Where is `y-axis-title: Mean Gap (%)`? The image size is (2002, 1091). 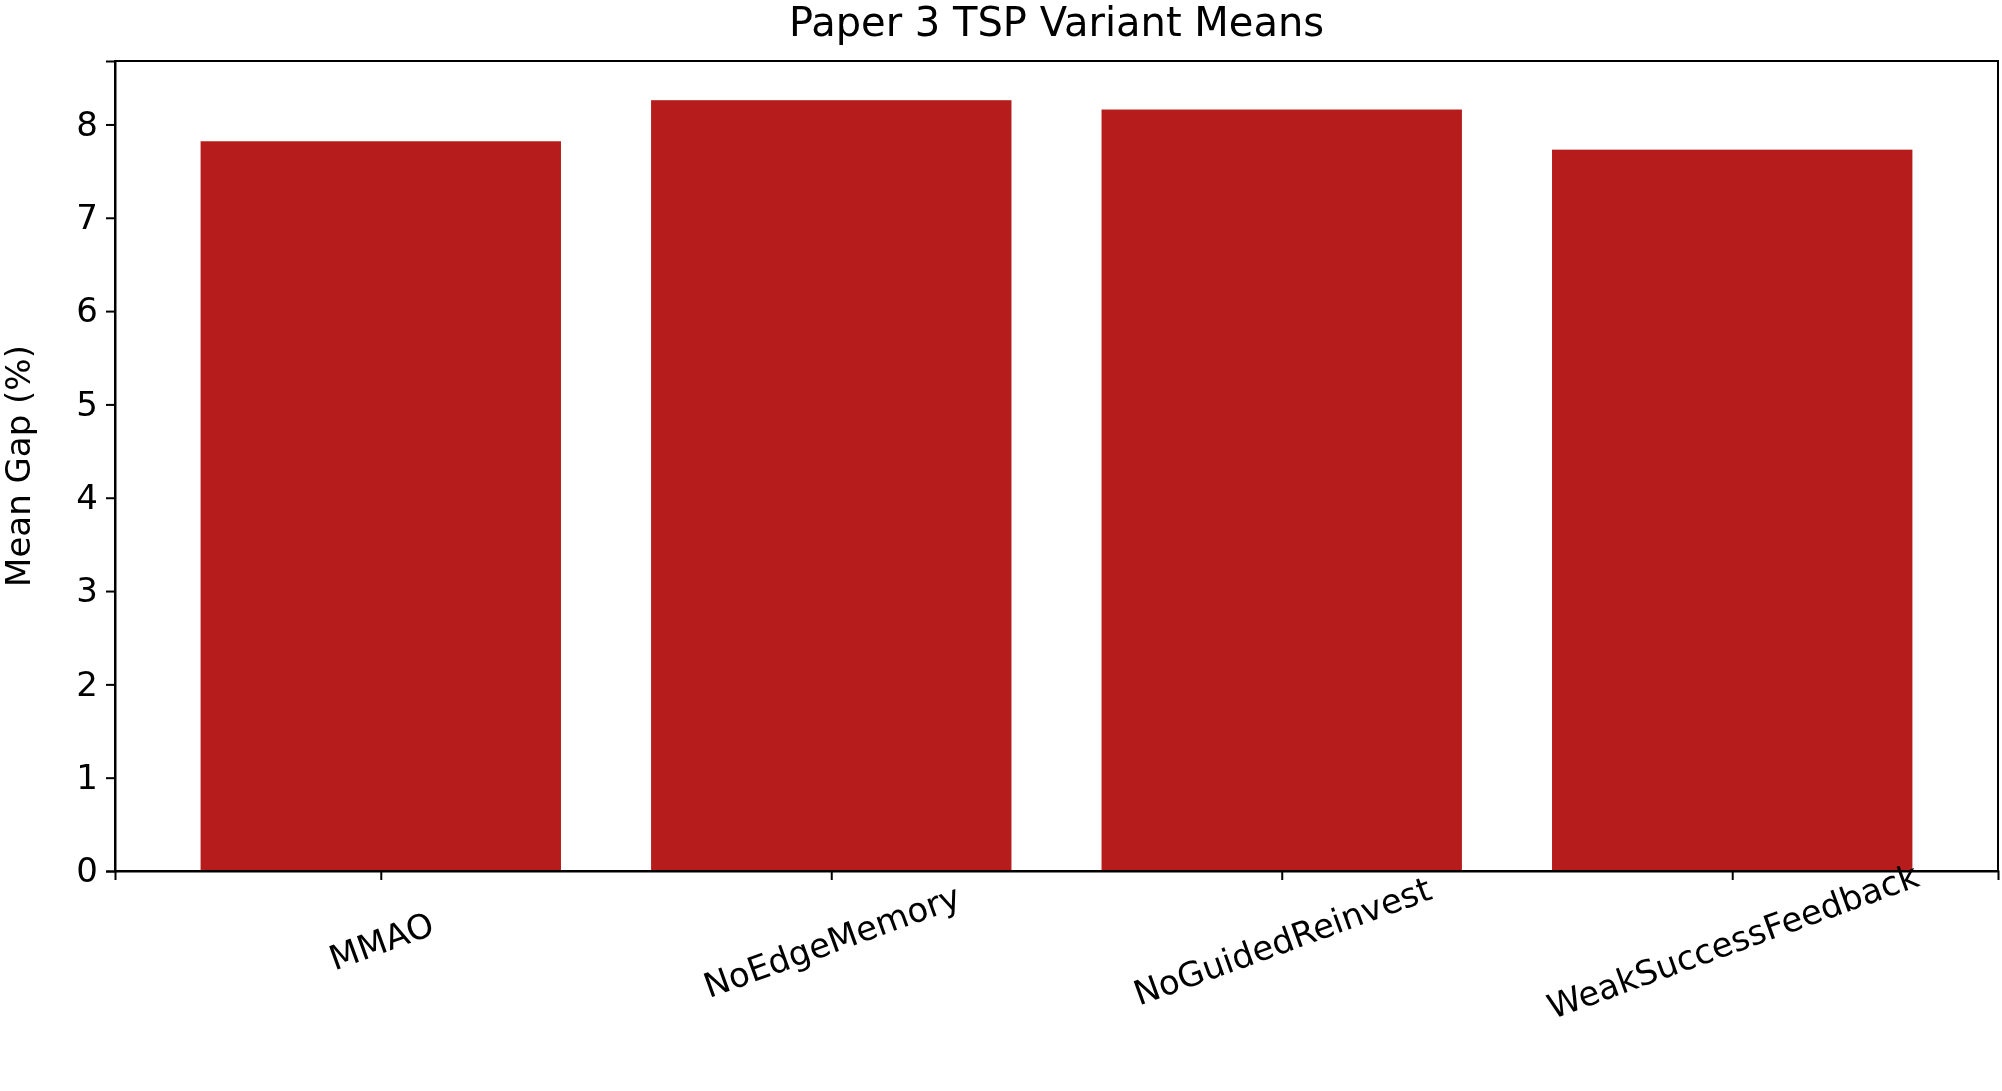
y-axis-title: Mean Gap (%) is located at coordinates (19, 466).